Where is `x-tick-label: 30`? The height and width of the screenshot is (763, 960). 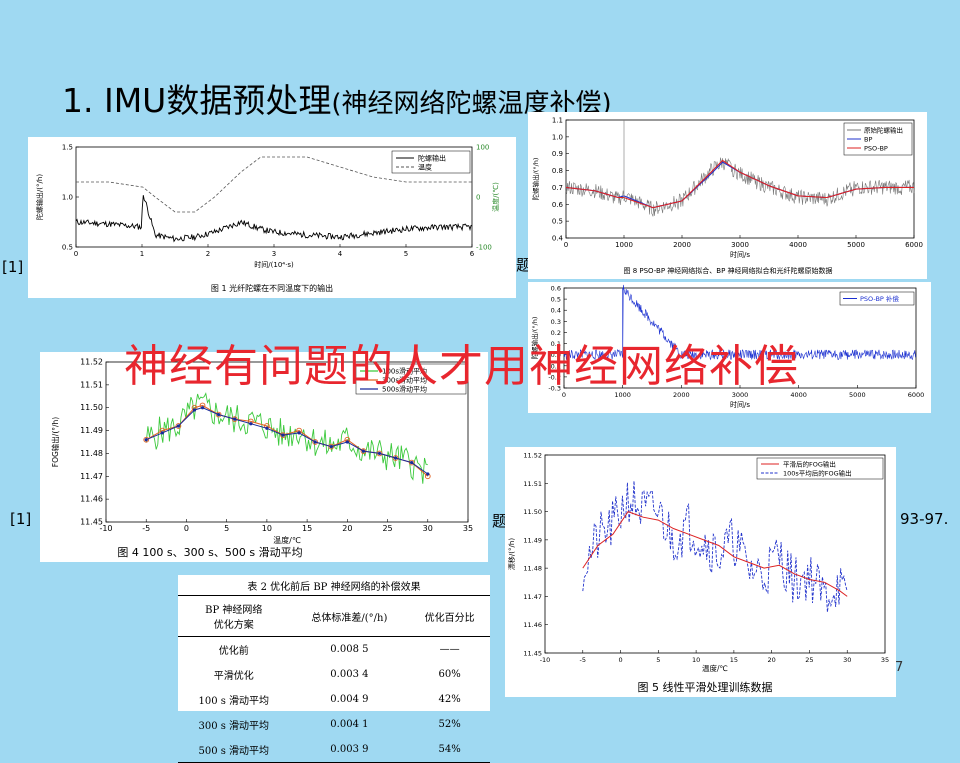
x-tick-label: 30 is located at coordinates (847, 660).